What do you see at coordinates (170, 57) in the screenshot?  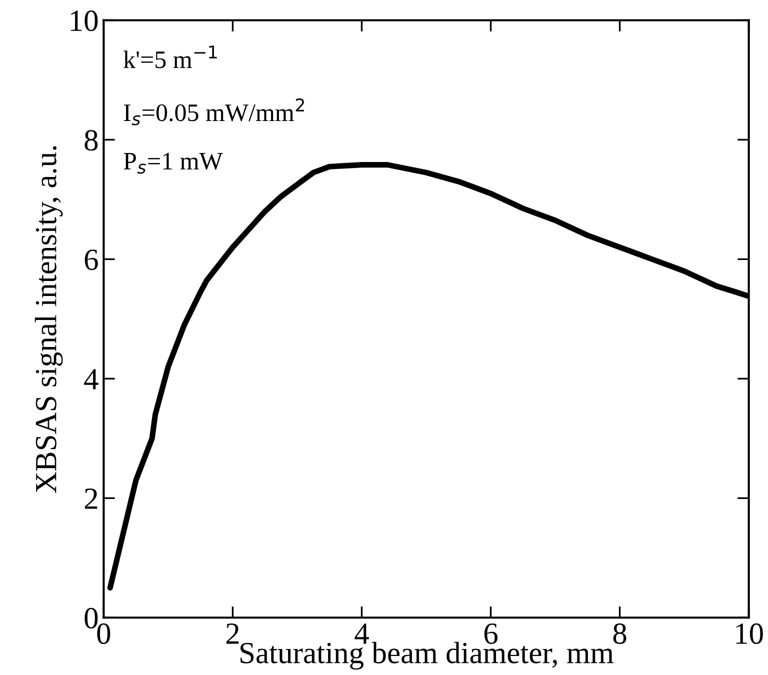 I see `annotation: k'=5 m$^{−1}$` at bounding box center [170, 57].